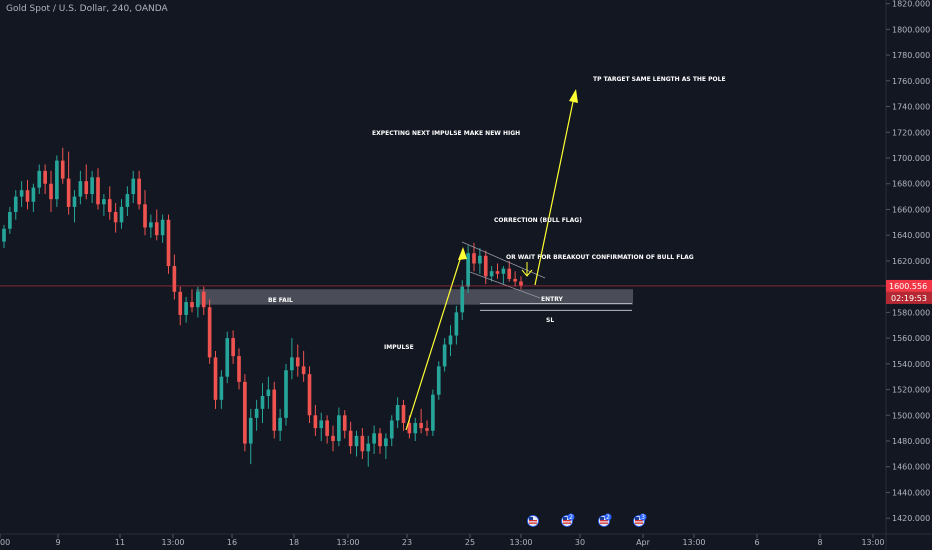 The image size is (932, 550). I want to click on current-price-tag, so click(909, 285).